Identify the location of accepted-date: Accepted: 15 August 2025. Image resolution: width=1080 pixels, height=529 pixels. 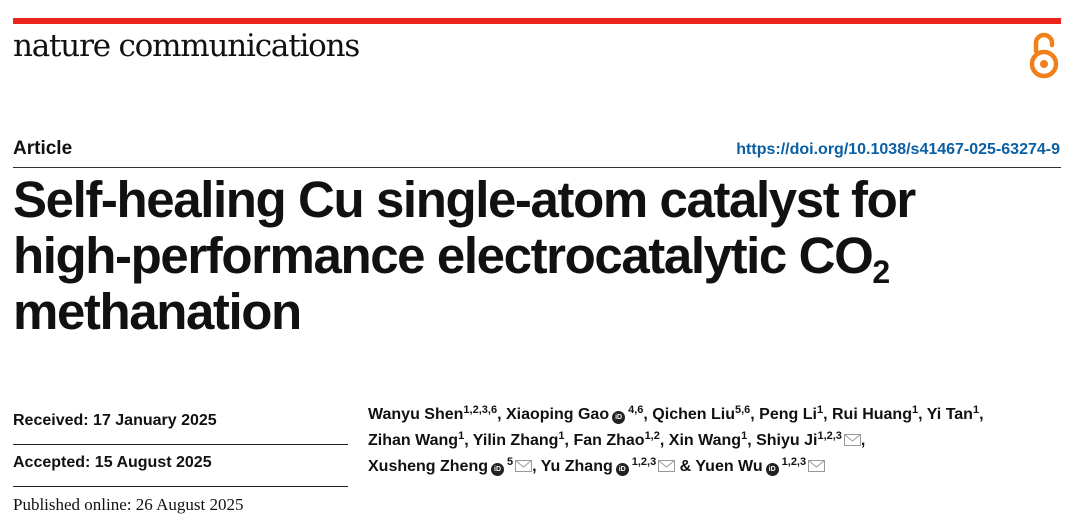
(180, 466).